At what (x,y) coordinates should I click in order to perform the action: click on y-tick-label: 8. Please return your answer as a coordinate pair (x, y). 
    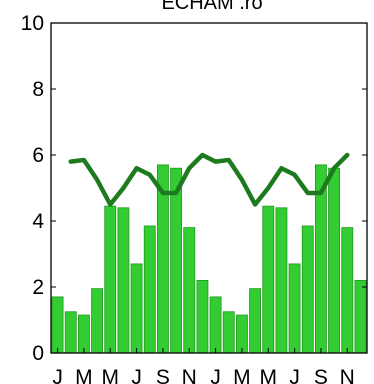
    Looking at the image, I should click on (38, 89).